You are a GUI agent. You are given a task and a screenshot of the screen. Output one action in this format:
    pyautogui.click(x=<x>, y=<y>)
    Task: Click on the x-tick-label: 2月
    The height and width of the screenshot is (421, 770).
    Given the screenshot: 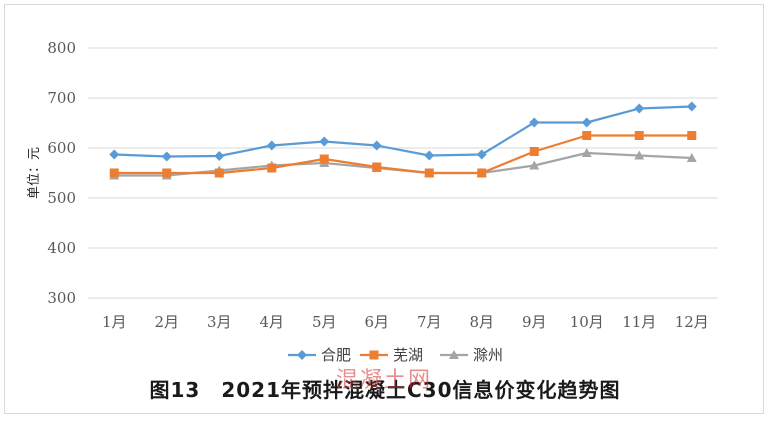 What is the action you would take?
    pyautogui.click(x=166, y=322)
    